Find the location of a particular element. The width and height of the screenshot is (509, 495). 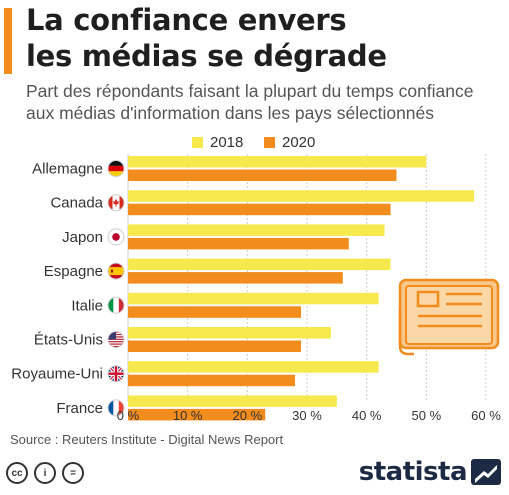

cc-icon: cc is located at coordinates (17, 473).